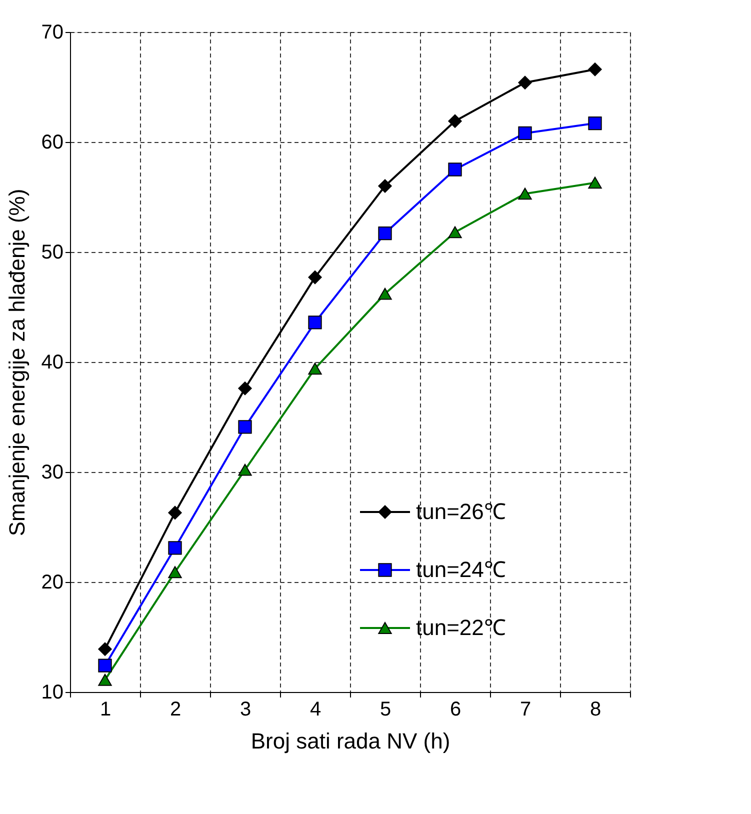 The image size is (751, 814). What do you see at coordinates (52, 253) in the screenshot?
I see `y-tick-label: 50` at bounding box center [52, 253].